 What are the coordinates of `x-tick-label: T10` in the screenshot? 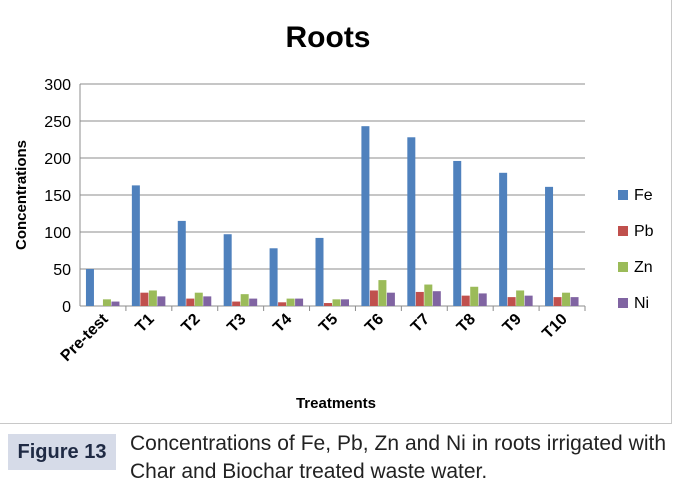 It's located at (555, 327).